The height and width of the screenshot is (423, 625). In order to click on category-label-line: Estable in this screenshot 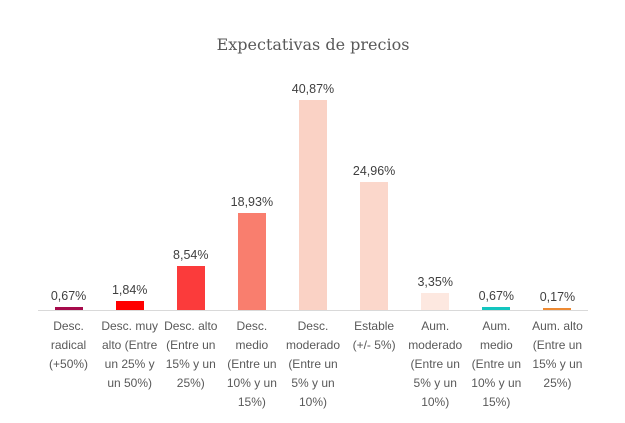, I will do `click(374, 326)`.